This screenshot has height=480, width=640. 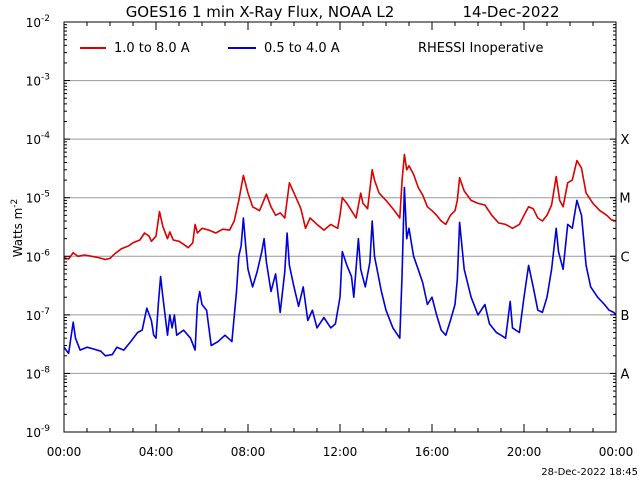 I want to click on chart-date: 14-Dec-2022, so click(x=510, y=12).